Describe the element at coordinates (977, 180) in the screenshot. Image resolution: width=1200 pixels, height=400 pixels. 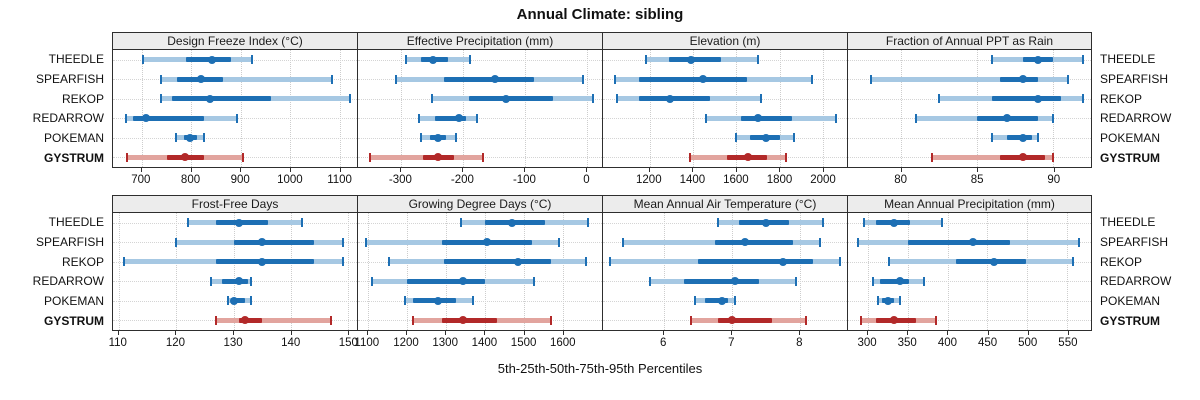
I see `tick-label: 85` at that location.